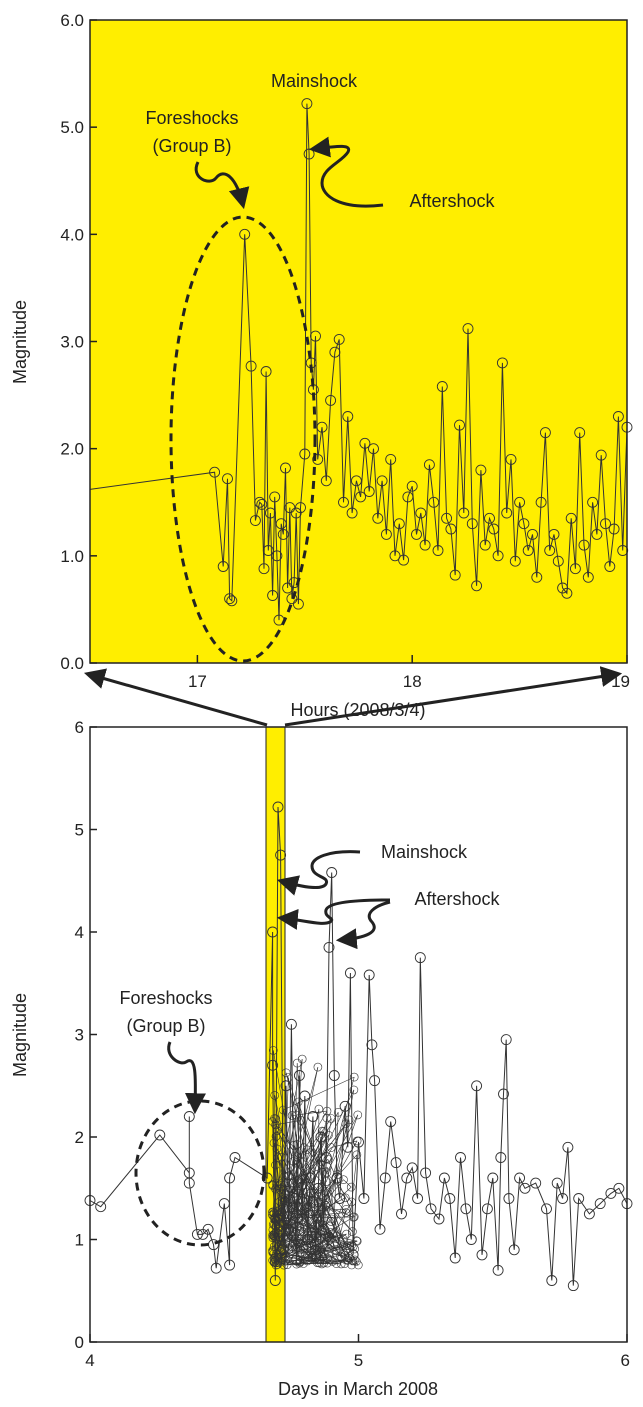  Describe the element at coordinates (412, 681) in the screenshot. I see `top-x-tick-label: 18` at that location.